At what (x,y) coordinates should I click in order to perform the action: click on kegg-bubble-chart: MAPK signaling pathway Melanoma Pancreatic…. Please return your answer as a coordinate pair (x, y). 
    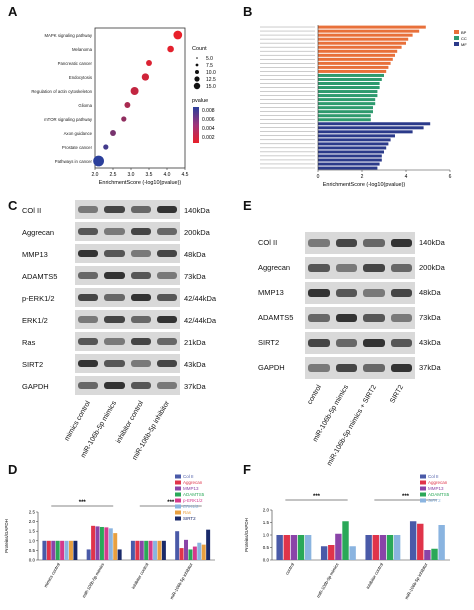
    Looking at the image, I should click on (123, 106).